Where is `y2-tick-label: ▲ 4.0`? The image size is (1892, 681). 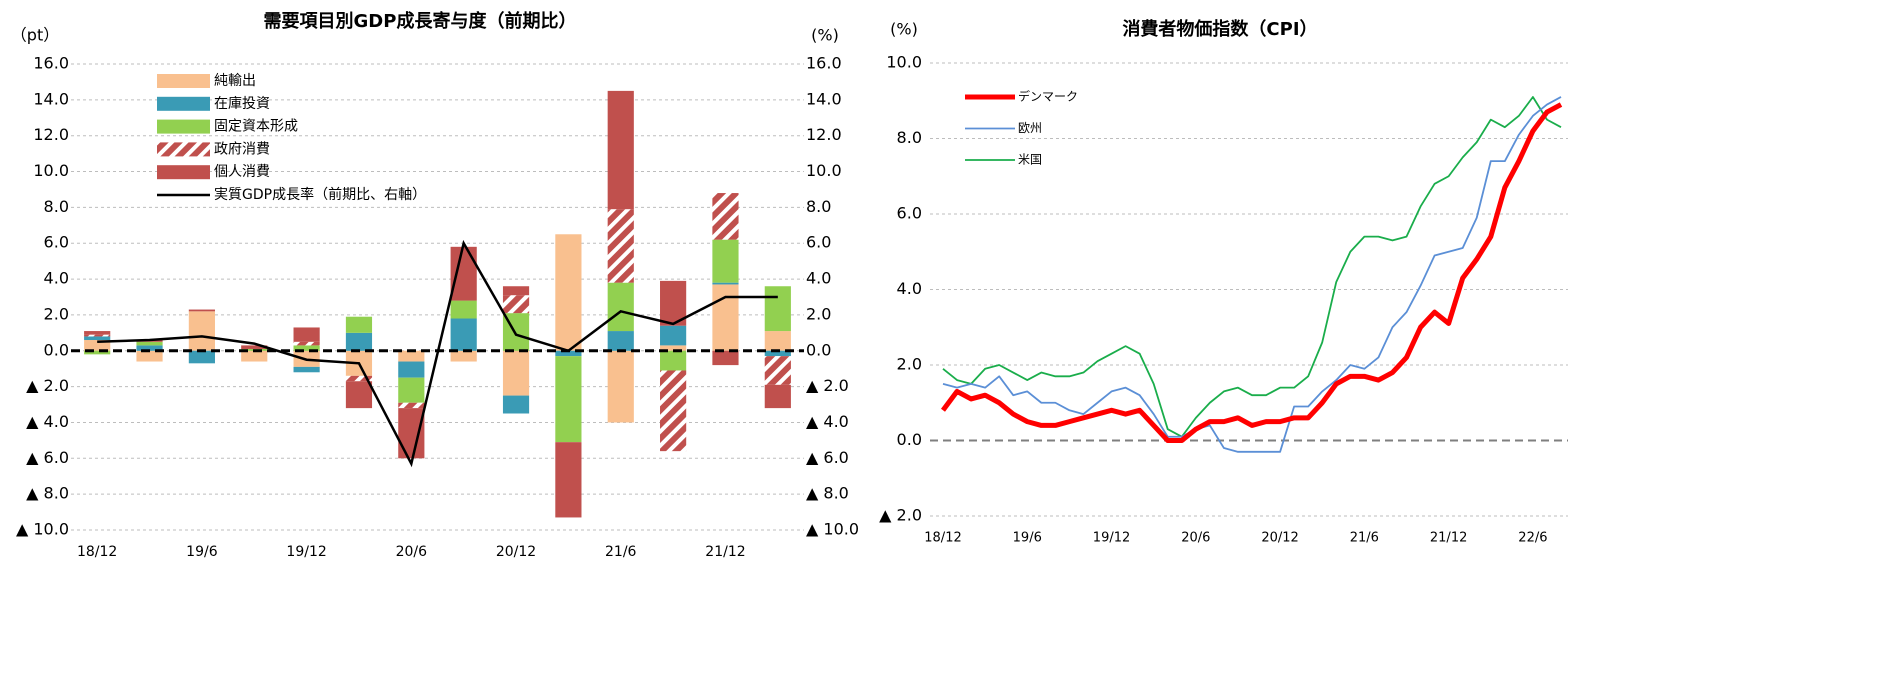 y2-tick-label: ▲ 4.0 is located at coordinates (827, 421).